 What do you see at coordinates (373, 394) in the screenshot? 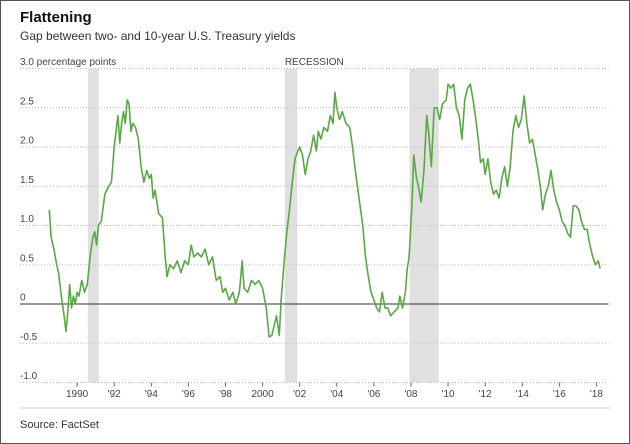
I see `x-tick-label: '06` at bounding box center [373, 394].